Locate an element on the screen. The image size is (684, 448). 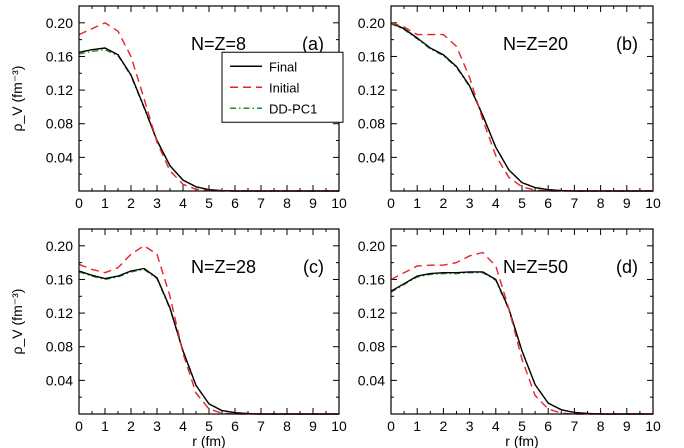
panel-label: (a) is located at coordinates (313, 44).